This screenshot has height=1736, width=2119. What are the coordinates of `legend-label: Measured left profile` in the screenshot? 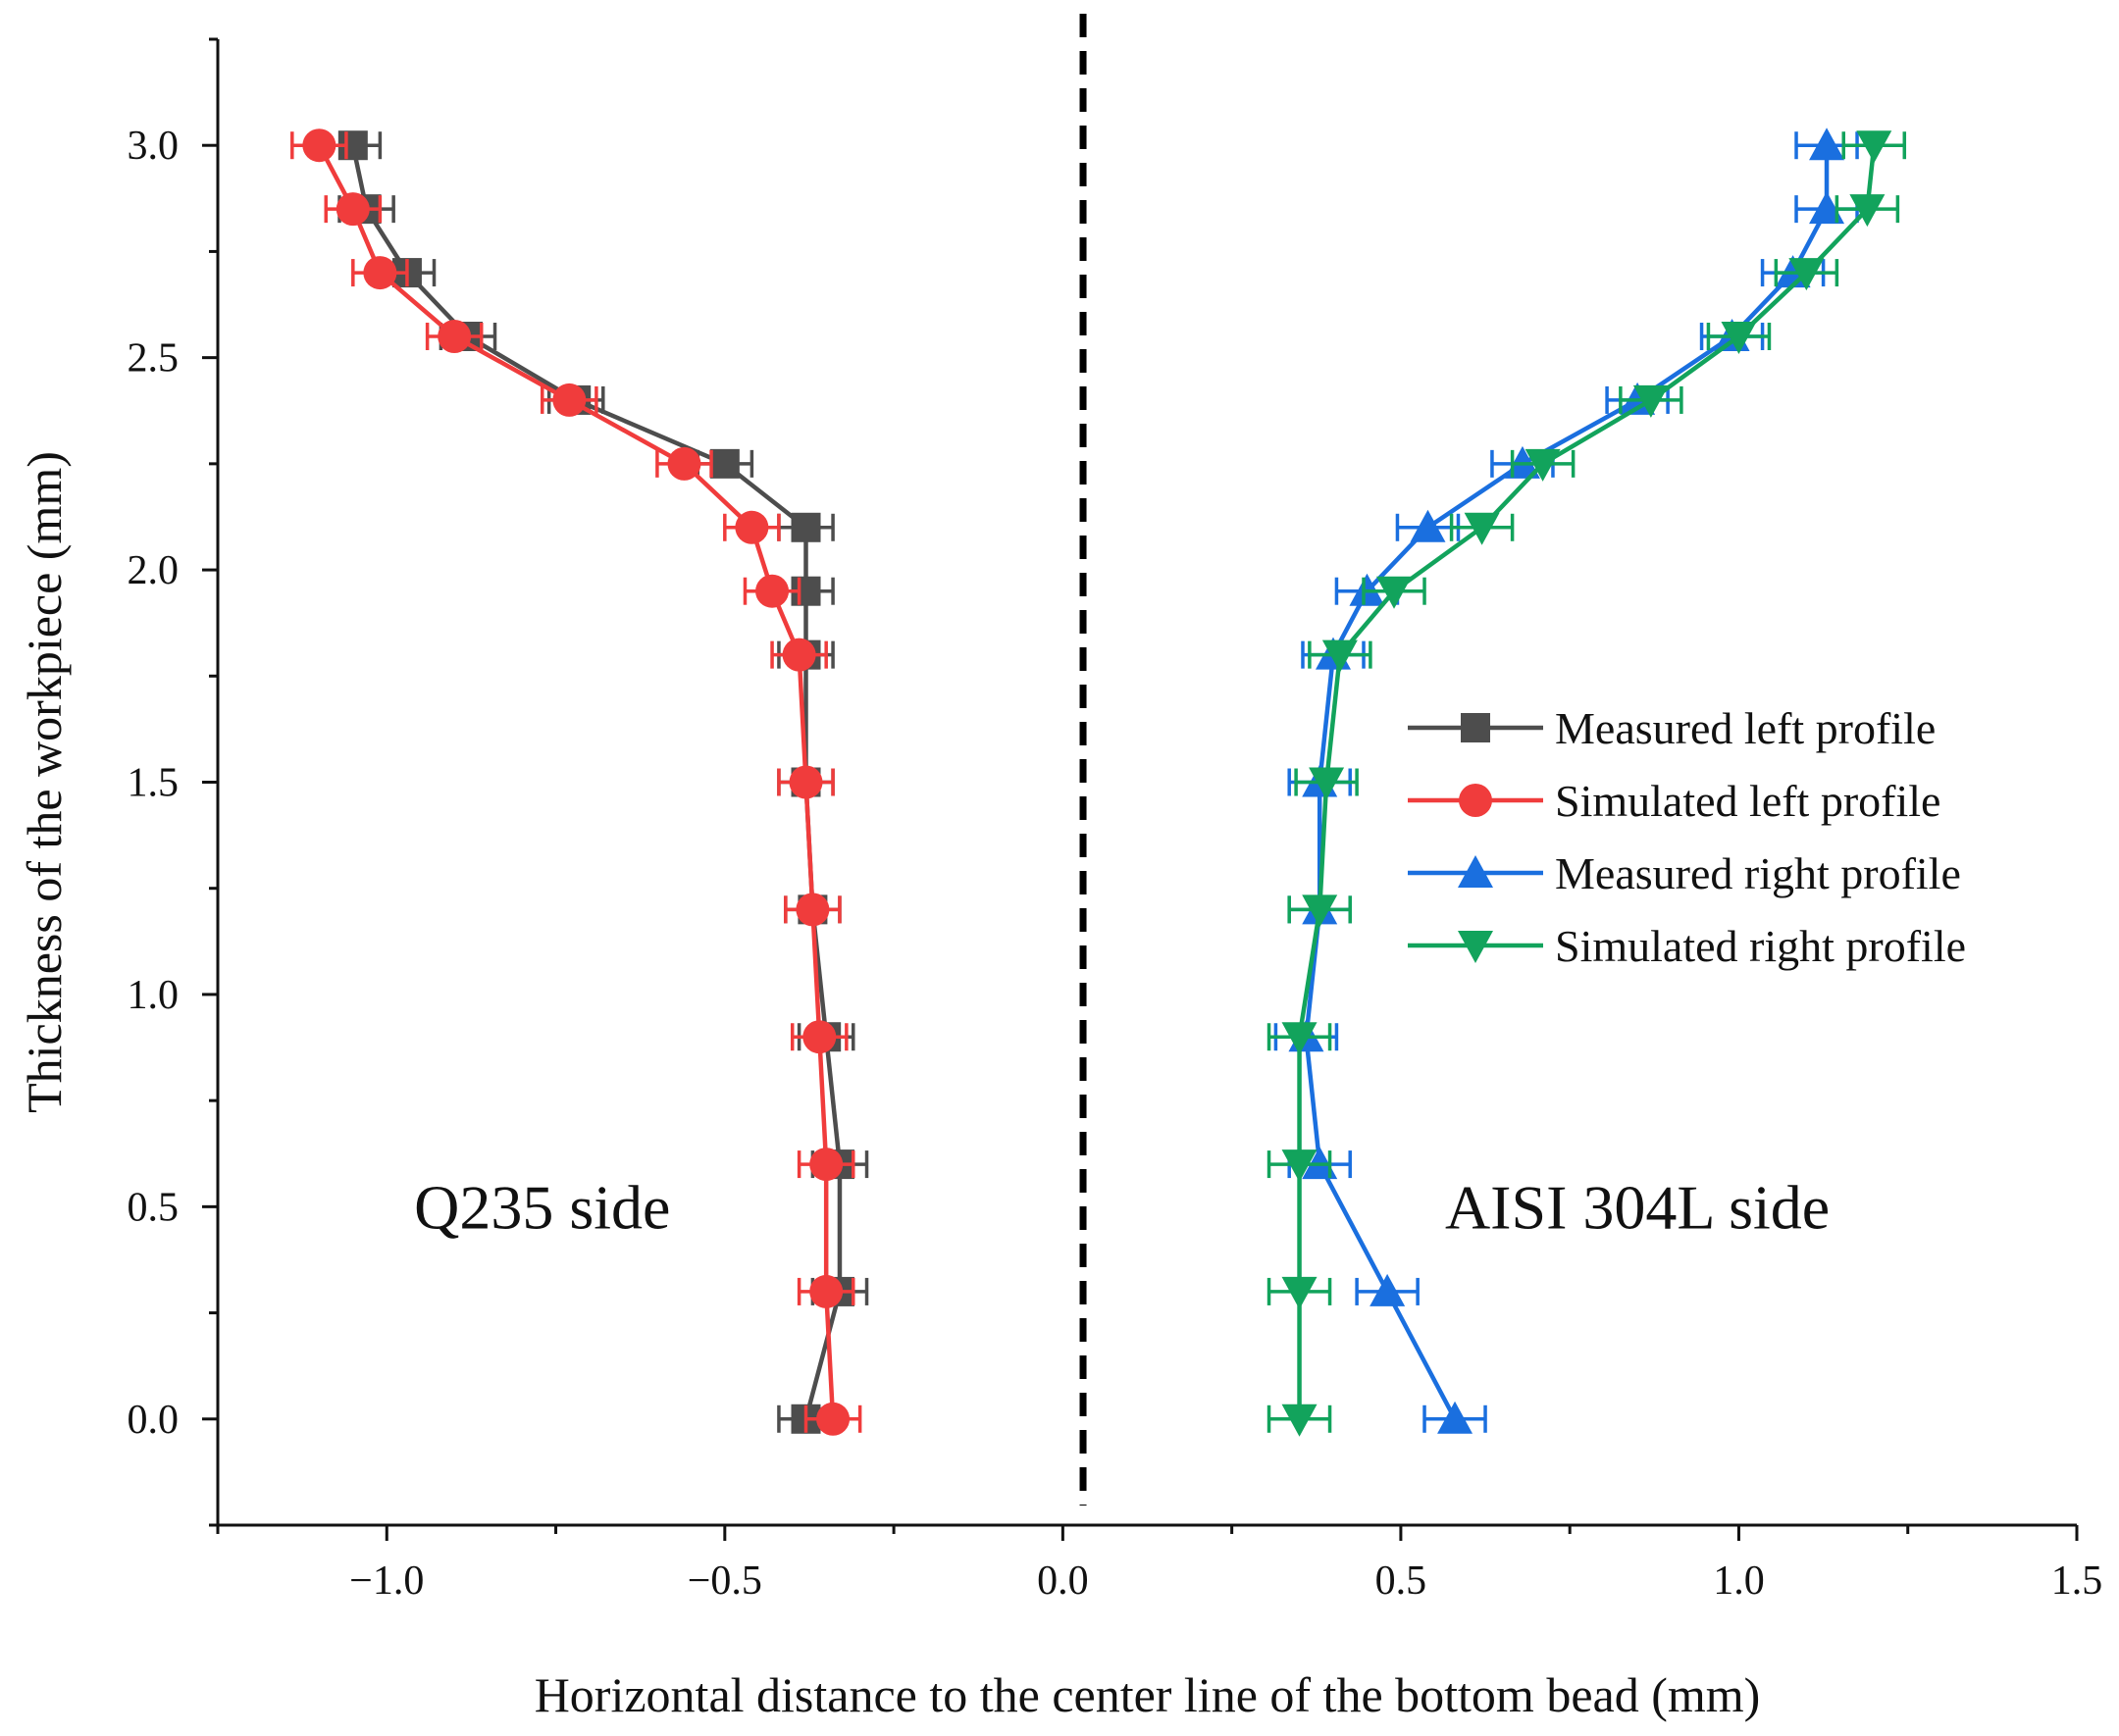 It's located at (1745, 728).